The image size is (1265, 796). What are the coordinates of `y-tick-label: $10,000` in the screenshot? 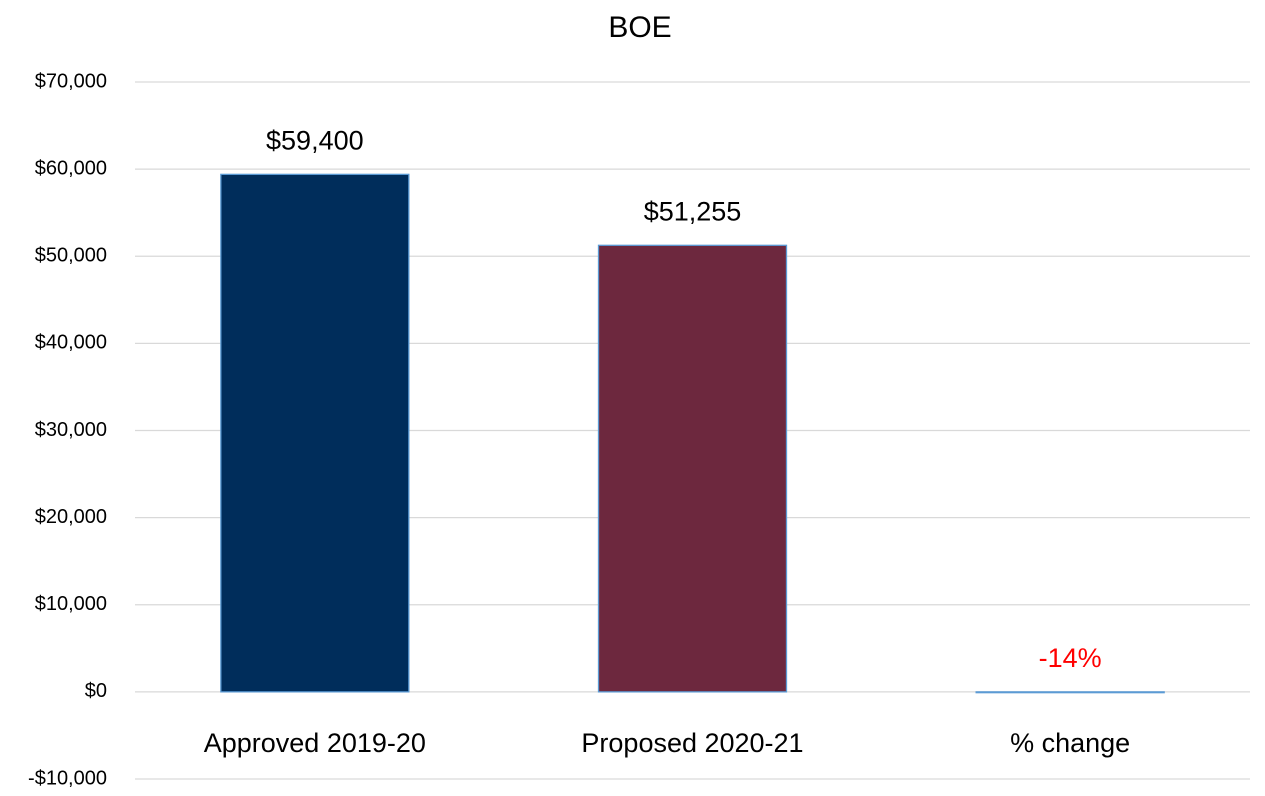 It's located at (71, 604).